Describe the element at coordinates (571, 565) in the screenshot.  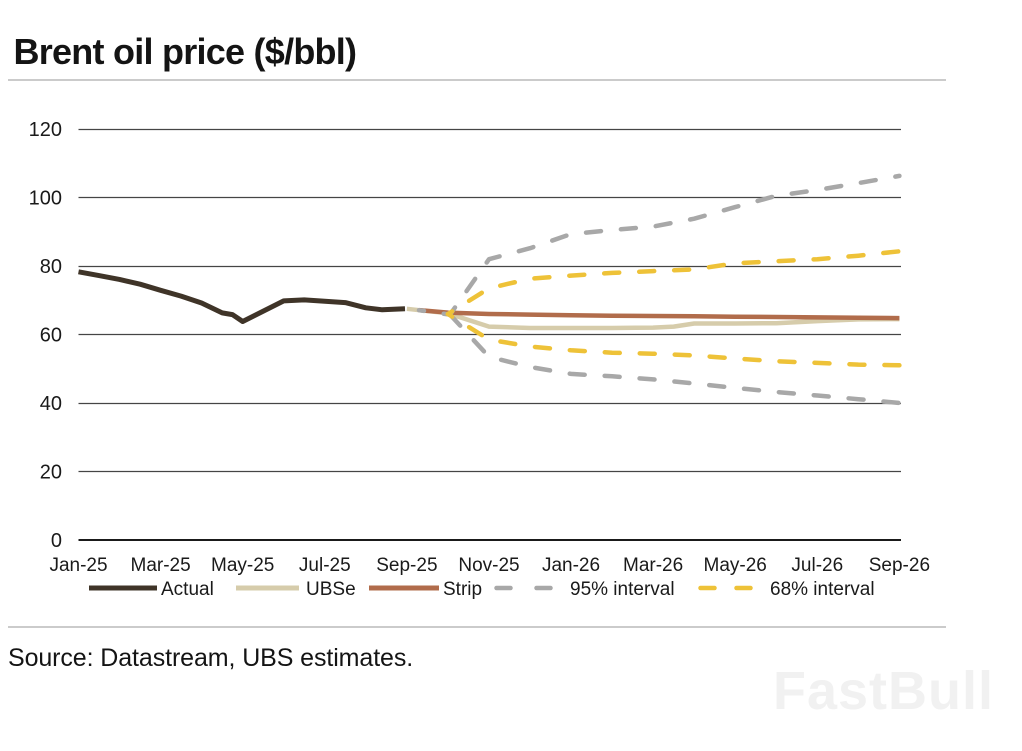
I see `svg-text: Jan-26` at that location.